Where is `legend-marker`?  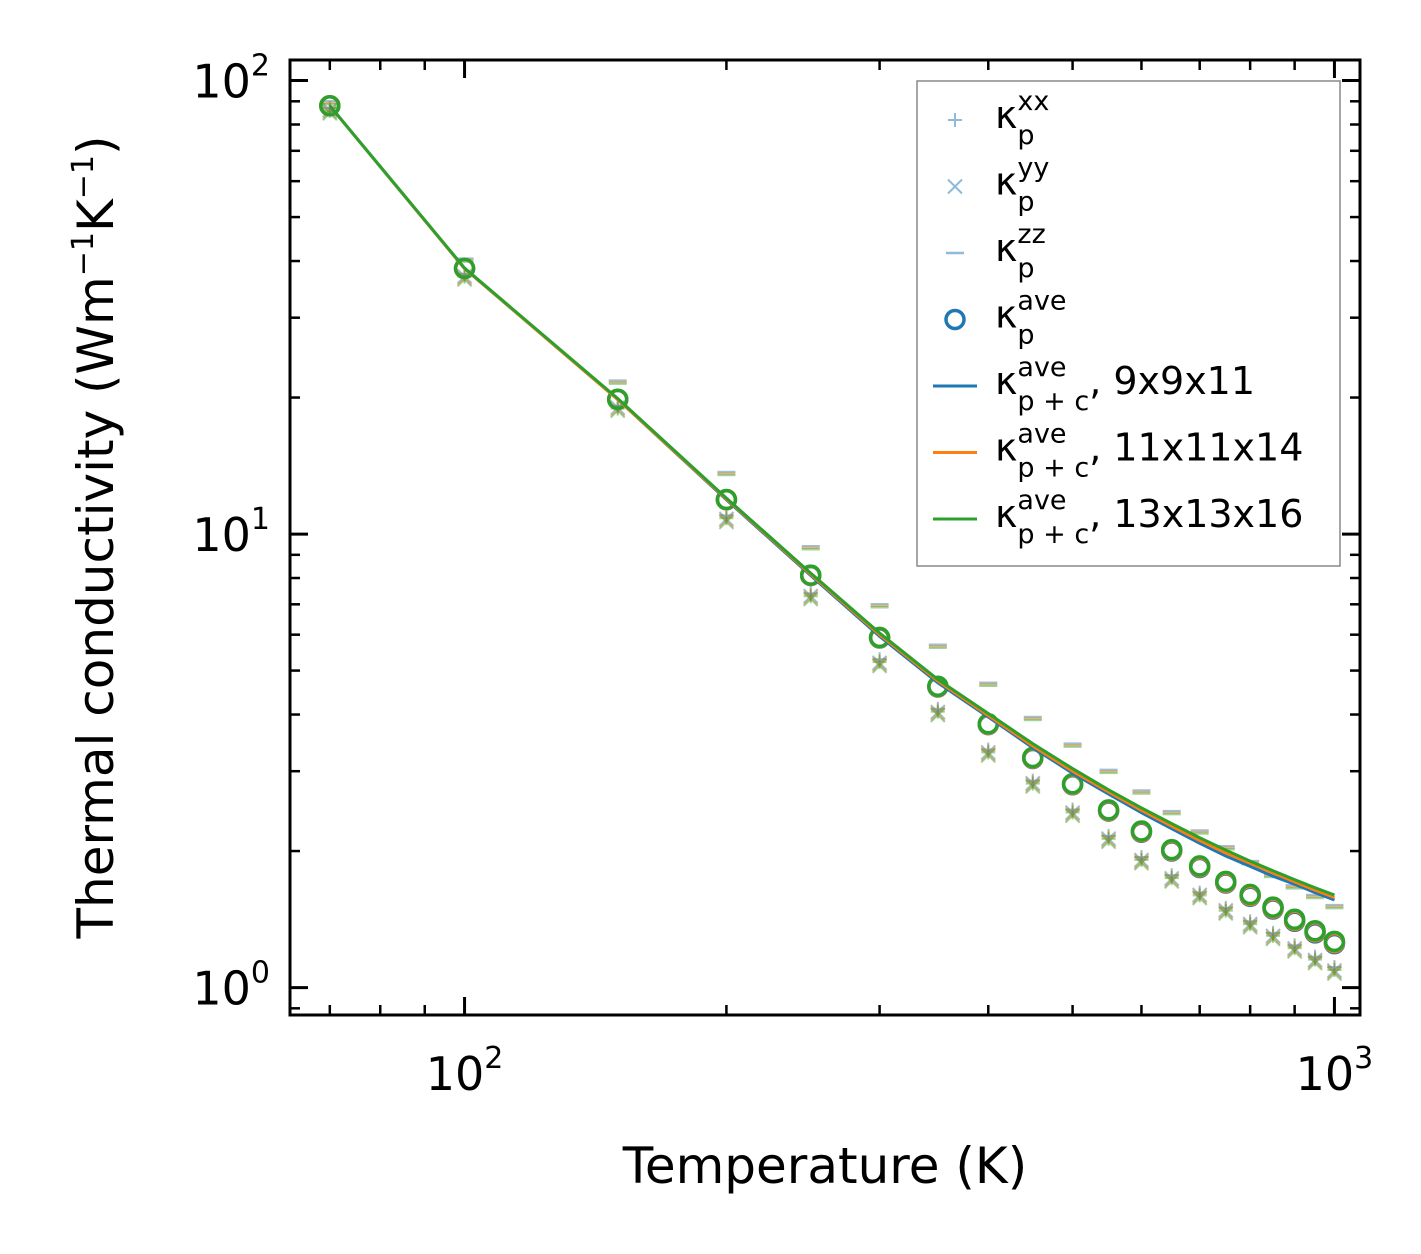 legend-marker is located at coordinates (955, 120).